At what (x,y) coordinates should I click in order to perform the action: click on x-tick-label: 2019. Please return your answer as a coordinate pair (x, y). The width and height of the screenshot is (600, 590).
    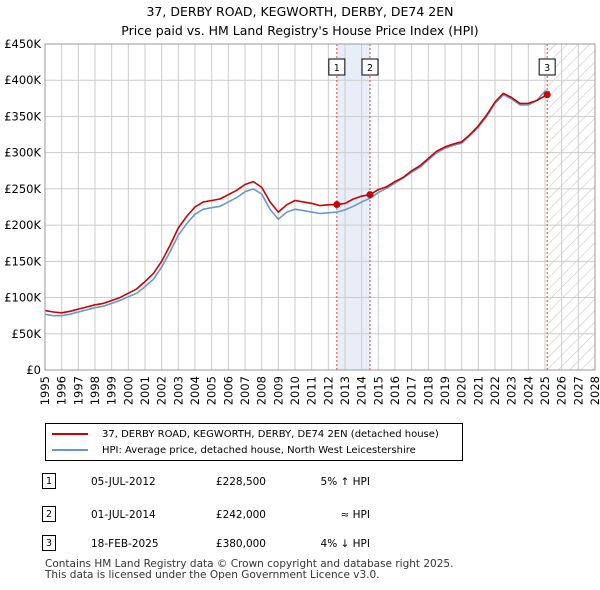
    Looking at the image, I should click on (445, 390).